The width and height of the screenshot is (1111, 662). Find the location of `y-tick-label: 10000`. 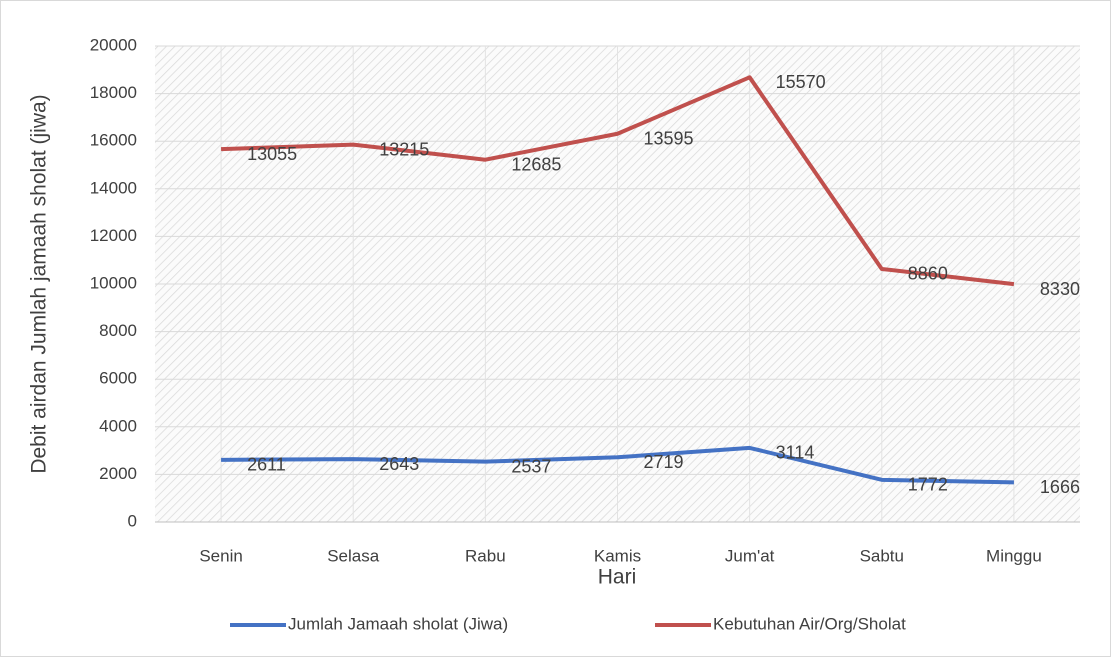

y-tick-label: 10000 is located at coordinates (113, 282).